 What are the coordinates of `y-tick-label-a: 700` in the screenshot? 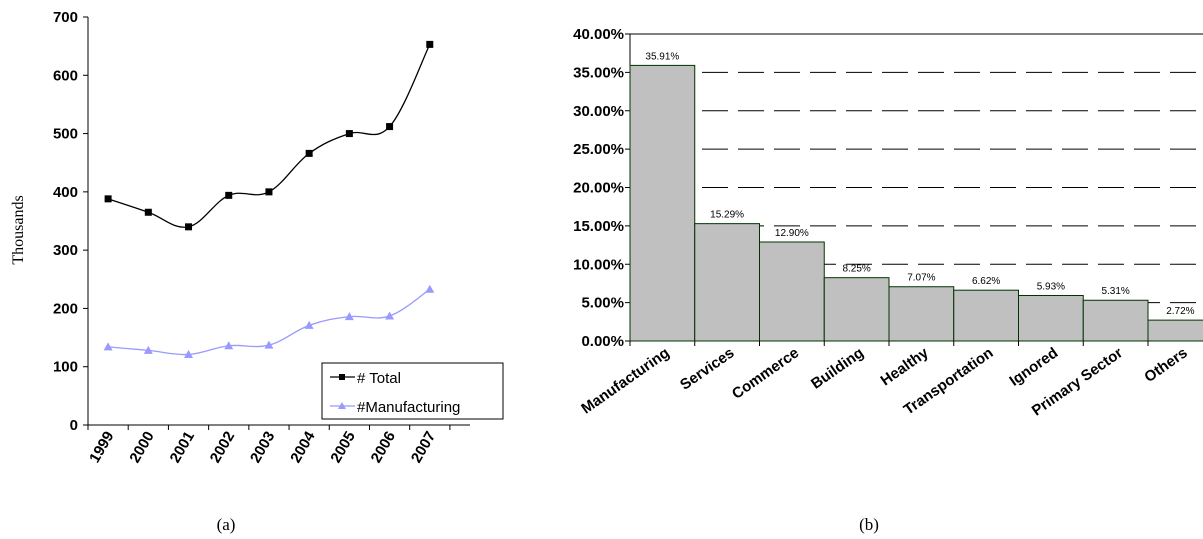 It's located at (65, 17).